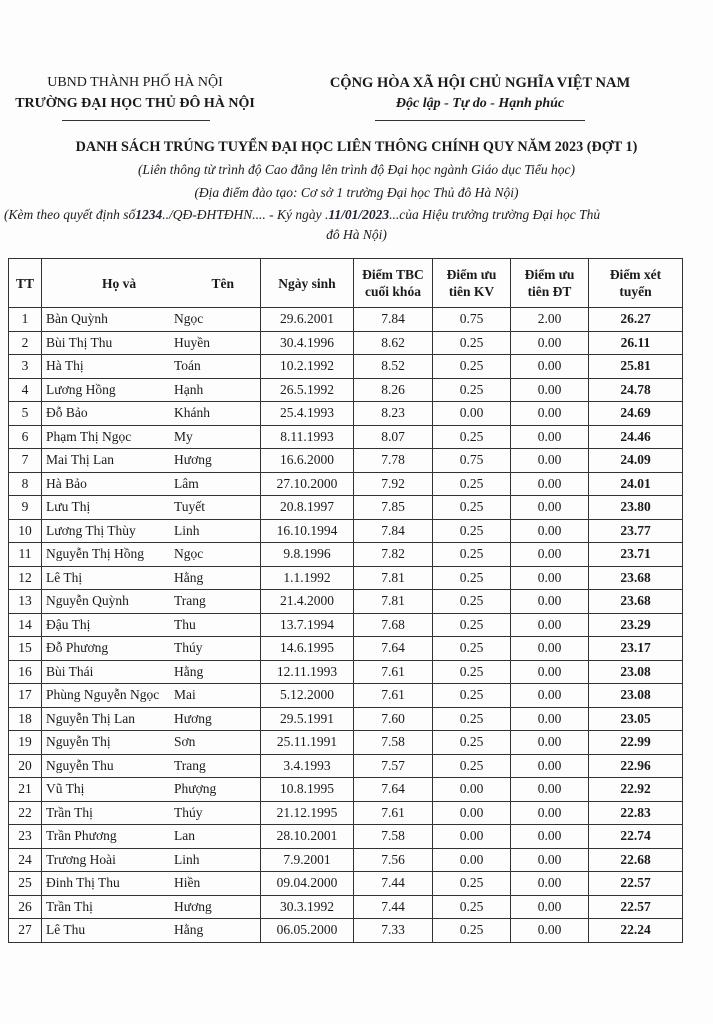 This screenshot has height=1024, width=713. I want to click on left-header-authority: UBND THÀNH PHỐ HÀ NỘI, so click(135, 82).